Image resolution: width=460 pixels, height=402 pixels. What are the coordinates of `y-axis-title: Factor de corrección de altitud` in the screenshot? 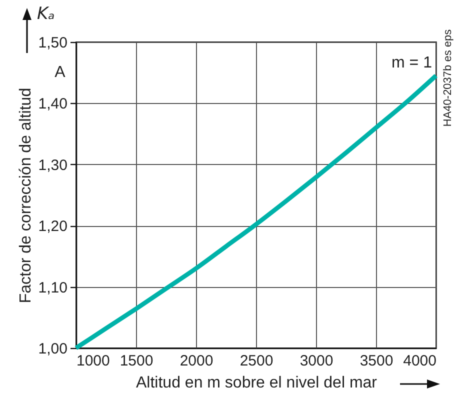 It's located at (25, 196).